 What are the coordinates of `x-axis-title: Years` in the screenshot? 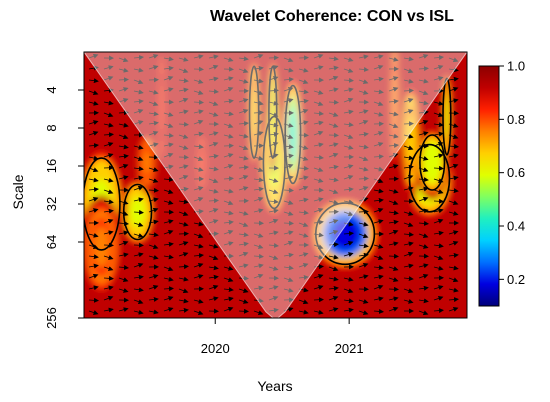 It's located at (274, 386).